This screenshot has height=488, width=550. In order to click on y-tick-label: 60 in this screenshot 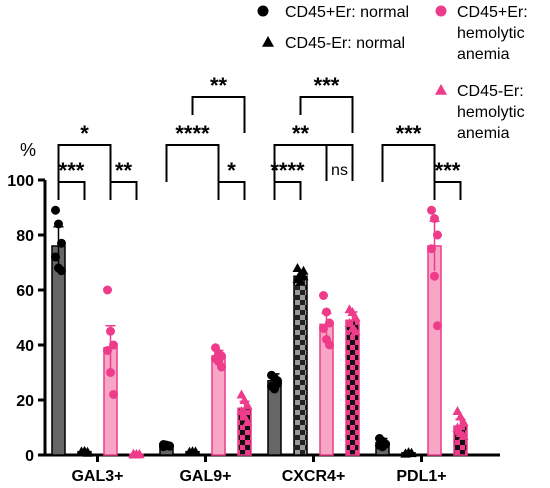, I will do `click(25, 291)`.